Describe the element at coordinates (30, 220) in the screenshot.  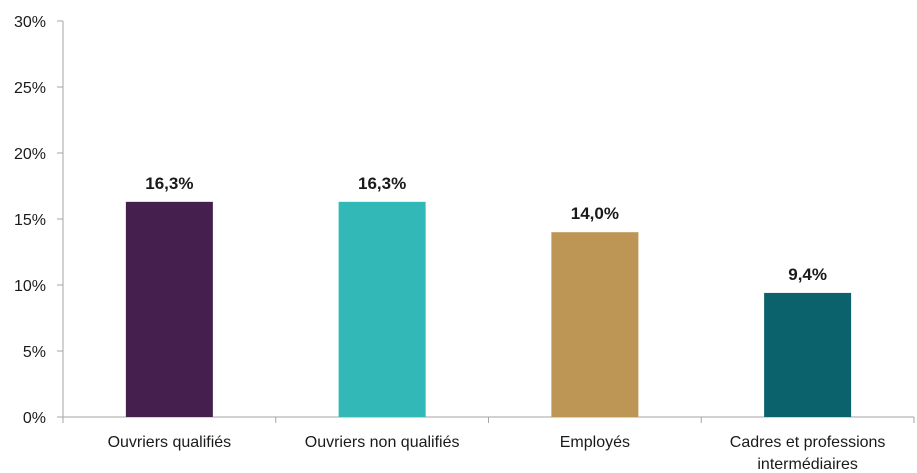
I see `y-tick-label: 15%` at that location.